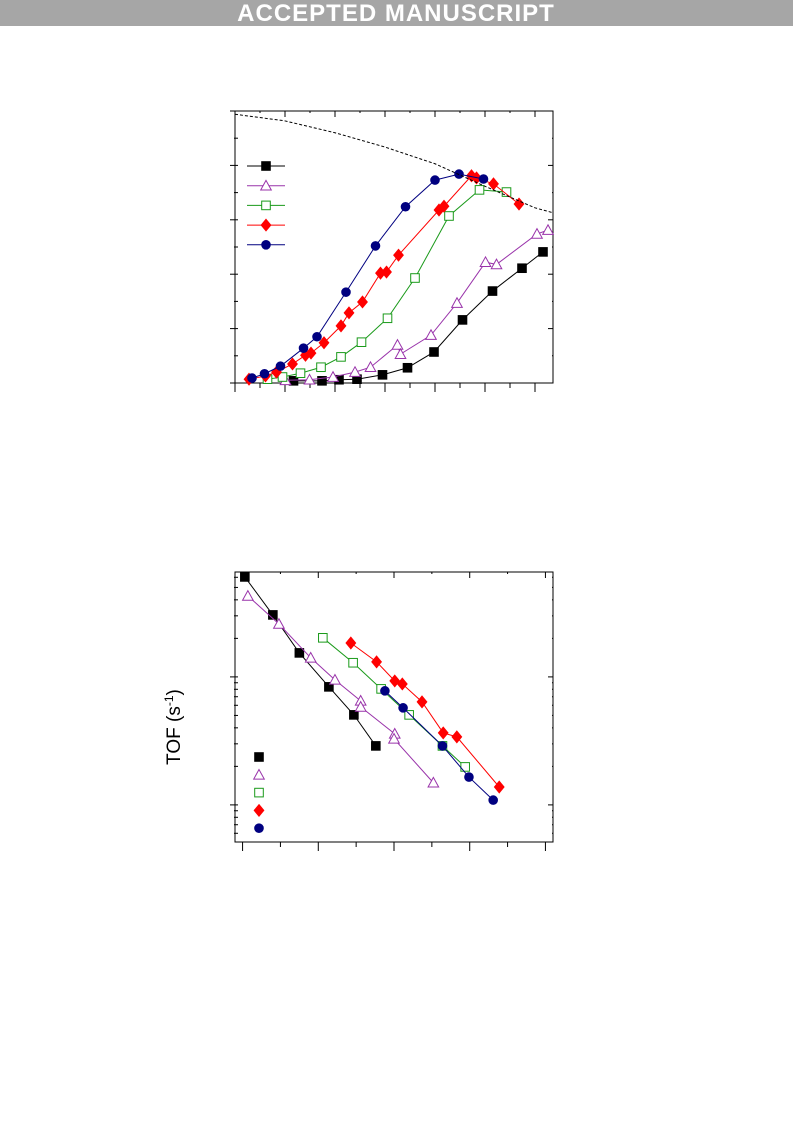 The width and height of the screenshot is (793, 1121). I want to click on y-axis-label-part: ), so click(174, 692).